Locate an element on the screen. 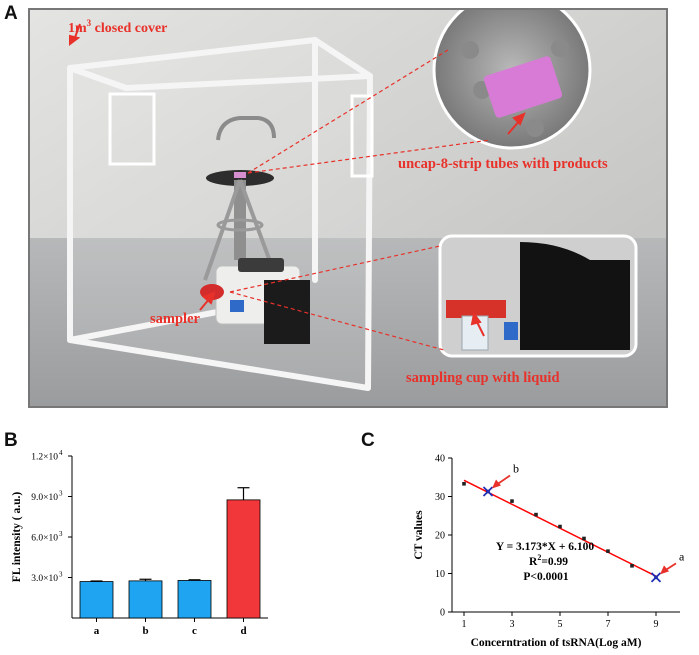 This screenshot has height=655, width=699. y-tick-label: 10 is located at coordinates (440, 574).